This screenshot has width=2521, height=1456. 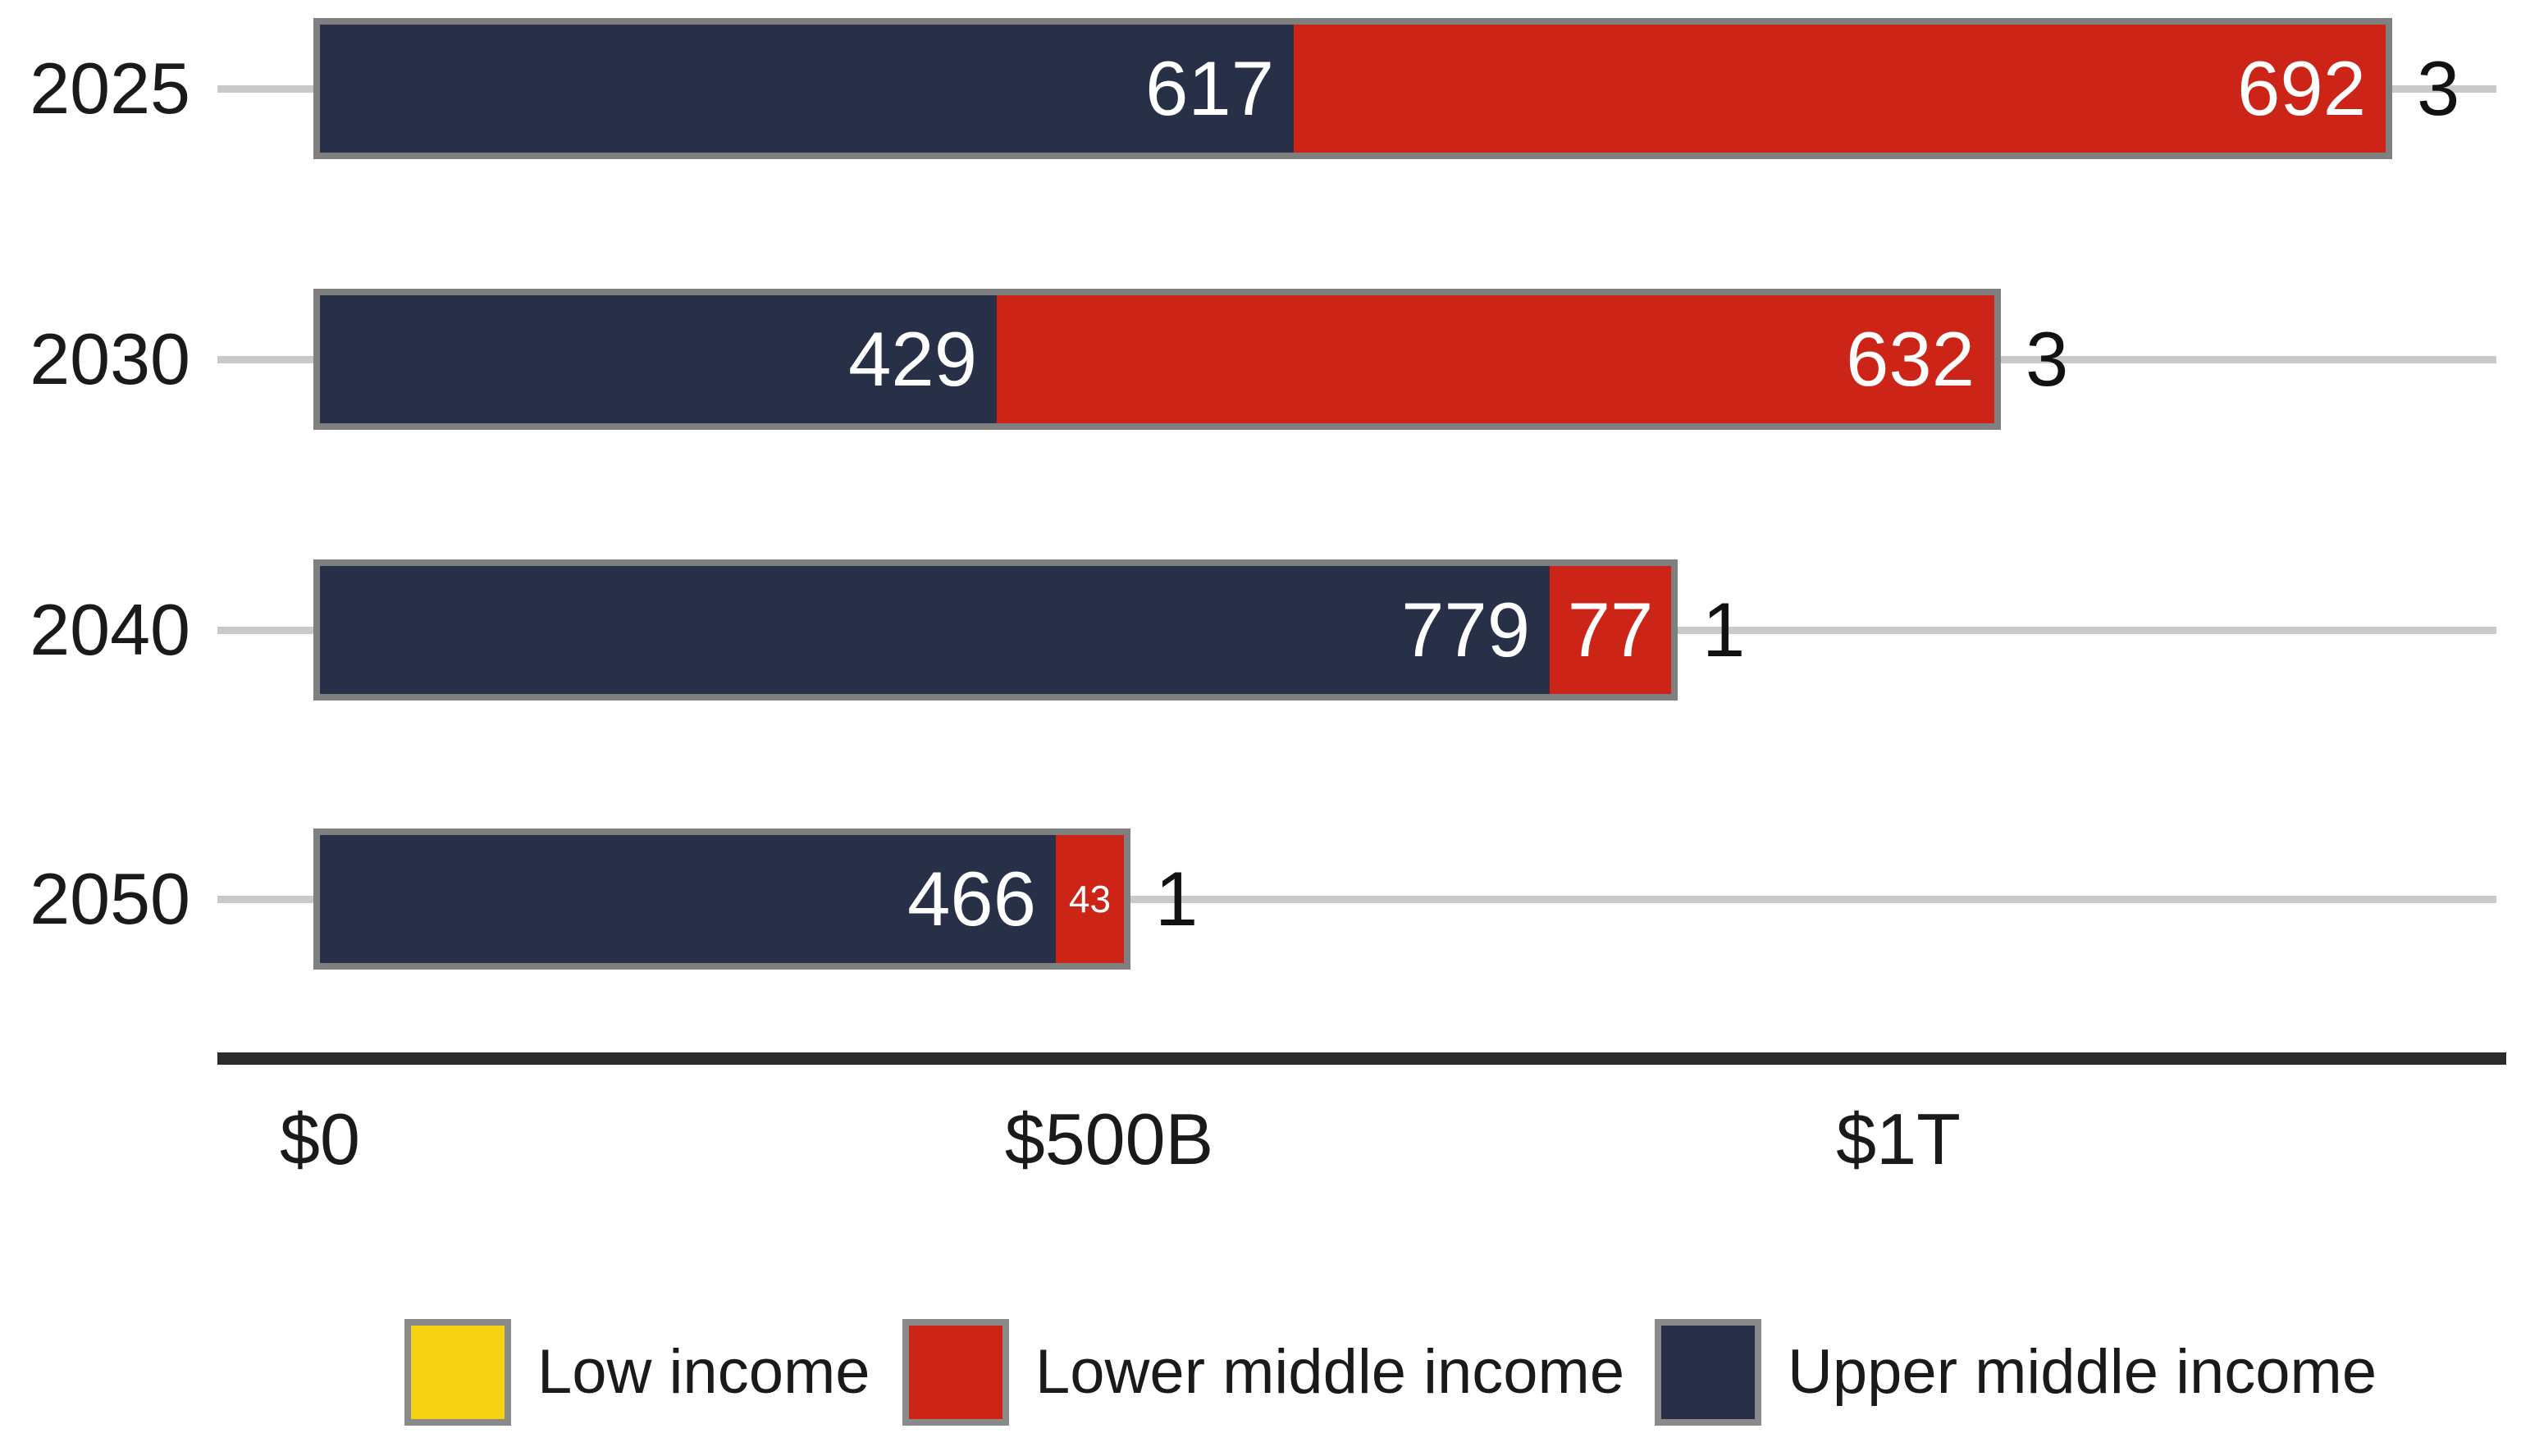 I want to click on legend-item-lower-middle-income: Lower middle income, so click(x=1263, y=1373).